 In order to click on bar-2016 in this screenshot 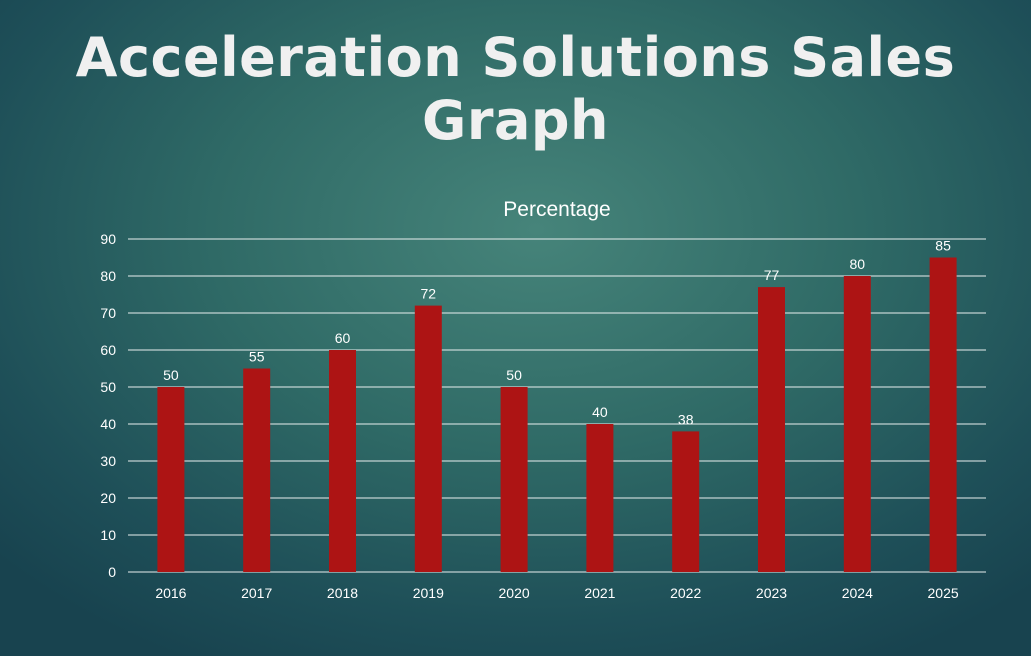, I will do `click(171, 479)`.